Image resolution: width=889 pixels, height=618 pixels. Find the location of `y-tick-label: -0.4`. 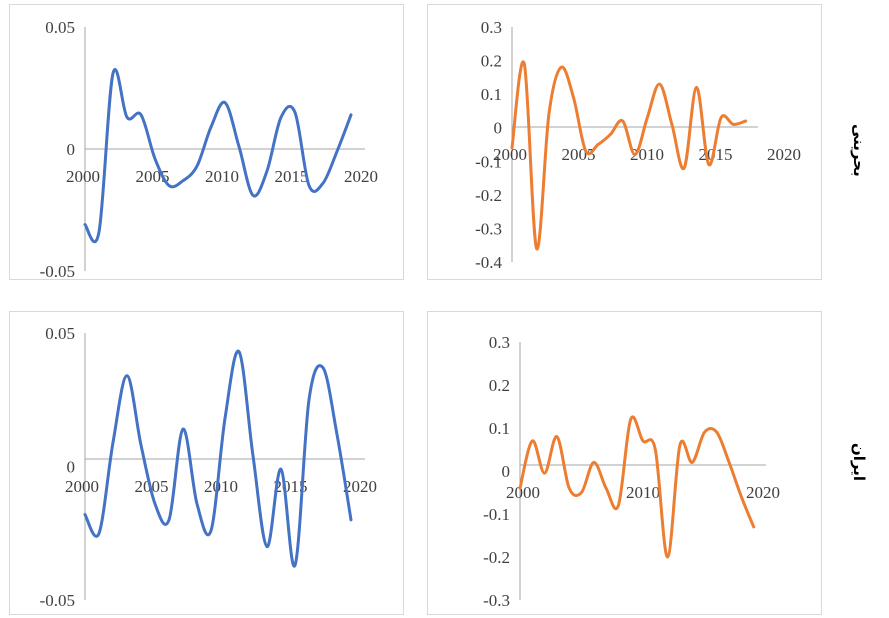

y-tick-label: -0.4 is located at coordinates (488, 262).